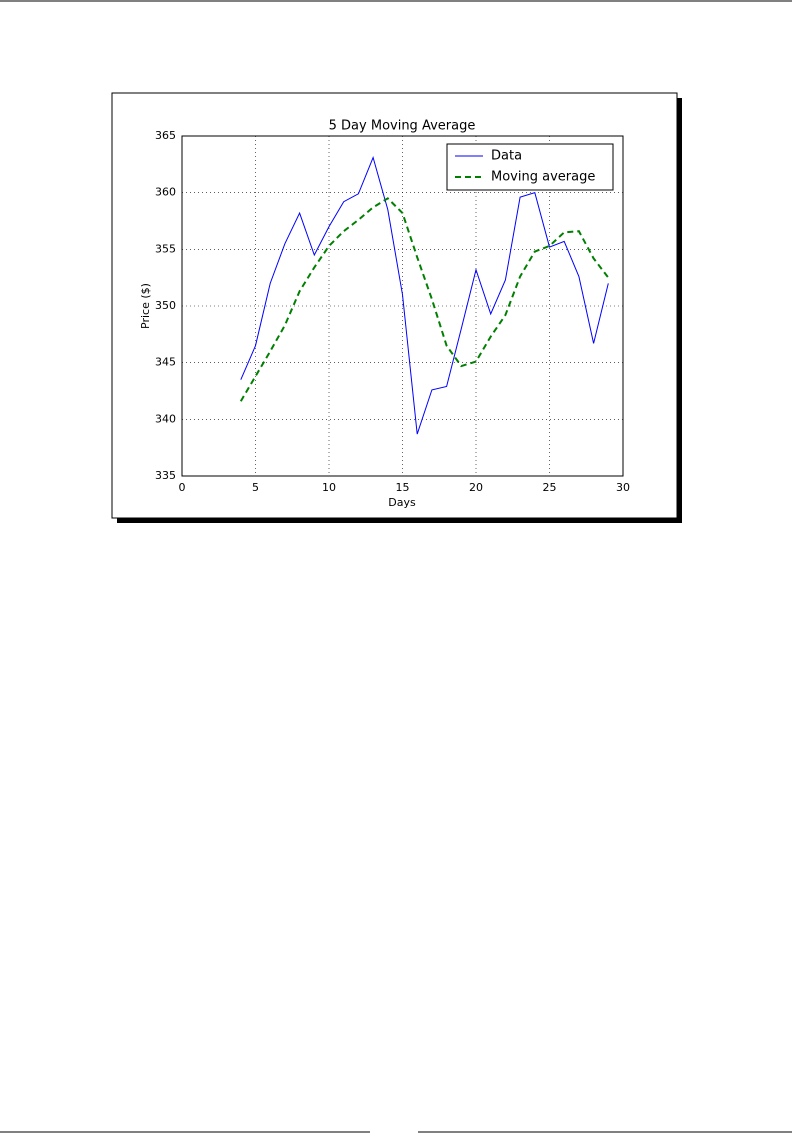  What do you see at coordinates (550, 487) in the screenshot?
I see `x-tick-label: 25` at bounding box center [550, 487].